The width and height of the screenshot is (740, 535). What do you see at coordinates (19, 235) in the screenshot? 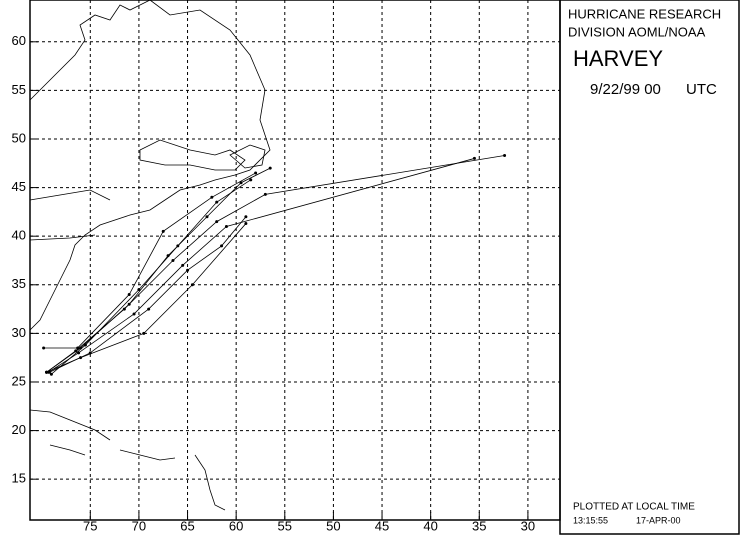
I see `y-tick-label: 40` at bounding box center [19, 235].